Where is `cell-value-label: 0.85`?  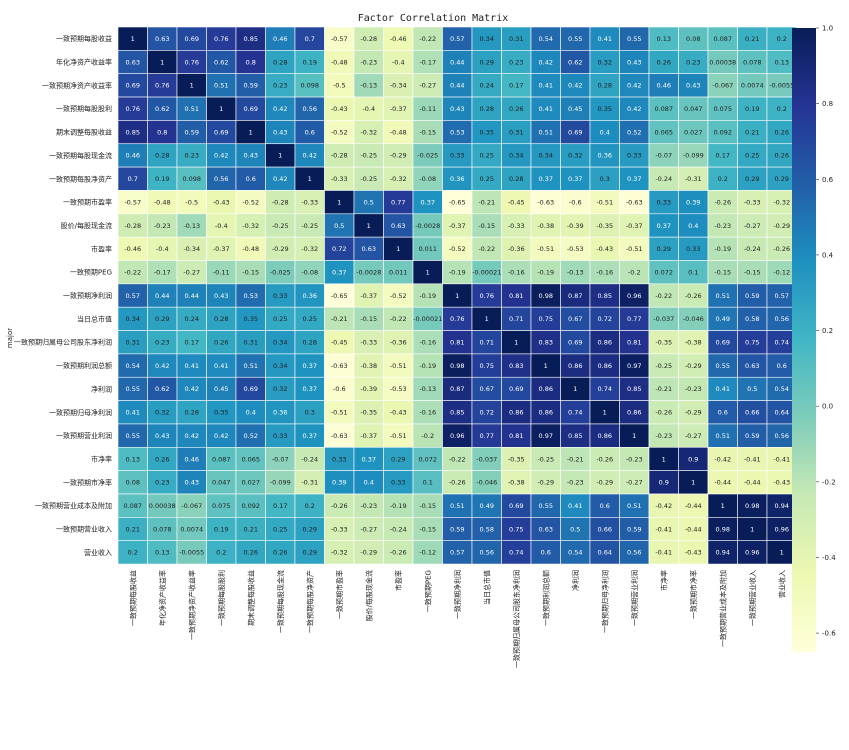
cell-value-label: 0.85 is located at coordinates (251, 39).